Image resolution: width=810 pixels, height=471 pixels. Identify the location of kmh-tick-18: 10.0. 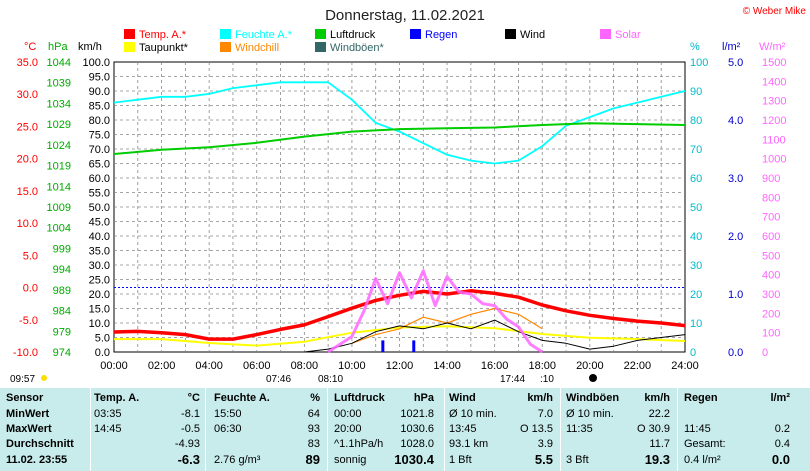
(99, 324).